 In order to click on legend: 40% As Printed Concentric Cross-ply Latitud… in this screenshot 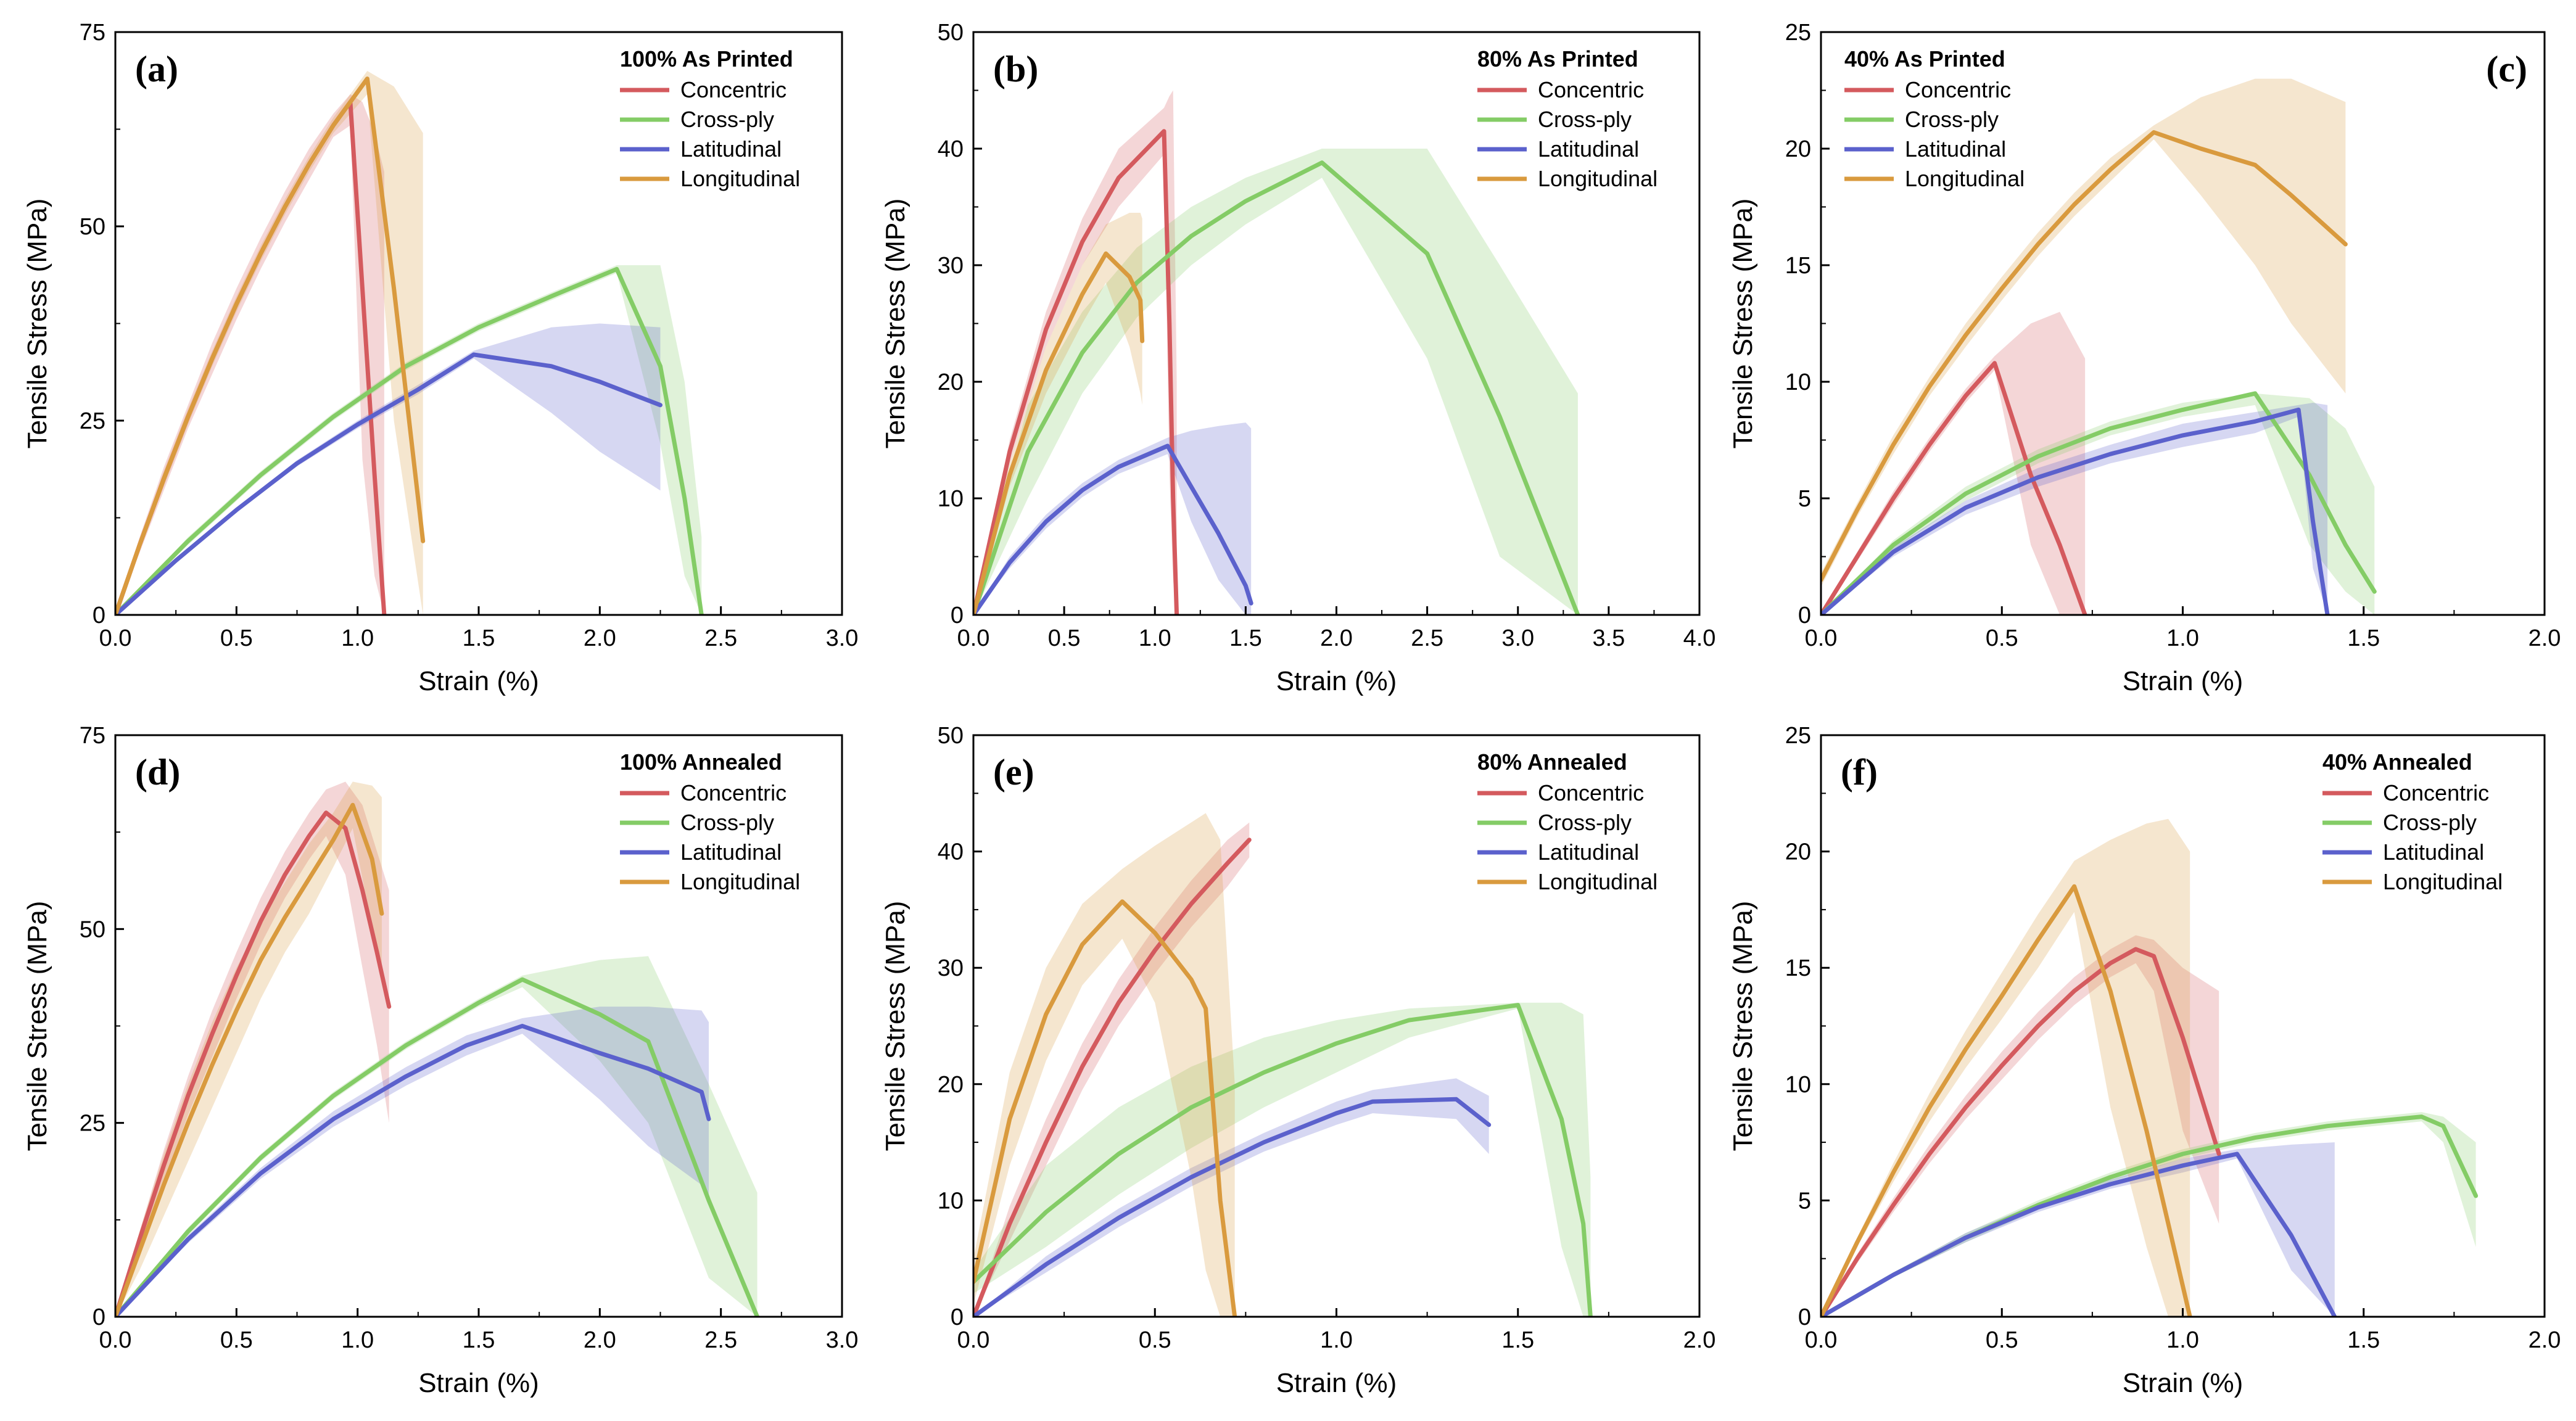, I will do `click(1934, 118)`.